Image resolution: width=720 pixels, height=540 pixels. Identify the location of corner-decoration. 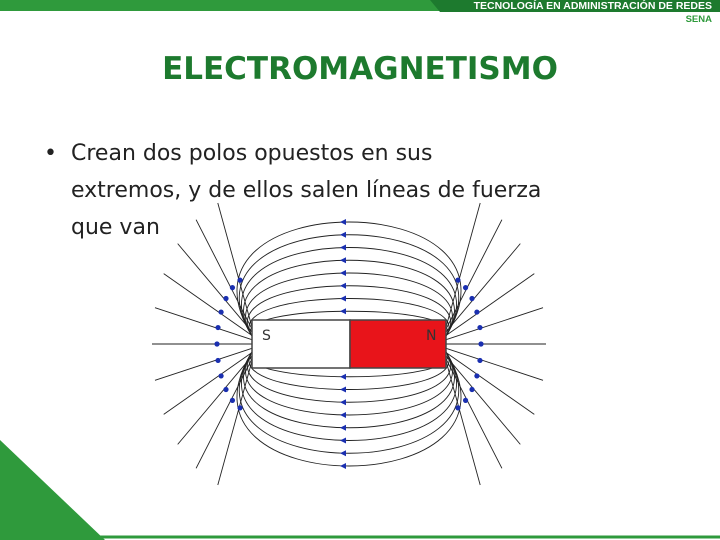
(52, 490).